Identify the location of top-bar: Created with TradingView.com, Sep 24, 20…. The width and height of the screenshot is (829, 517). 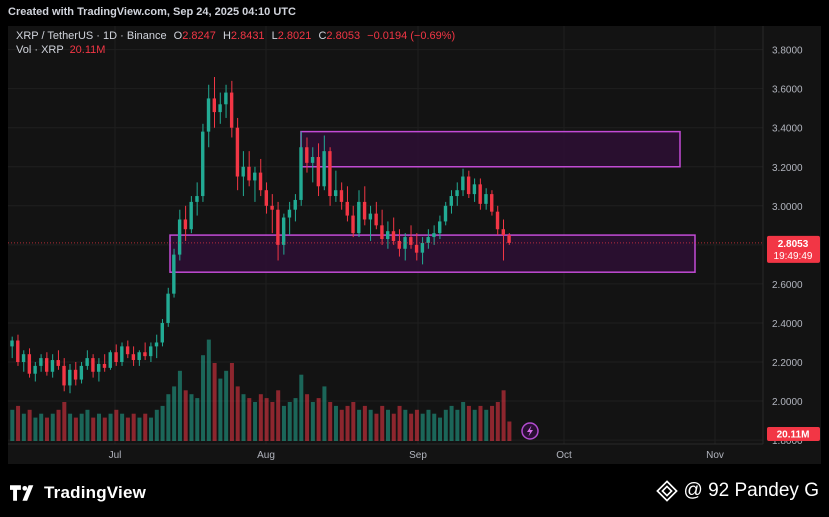
(414, 12).